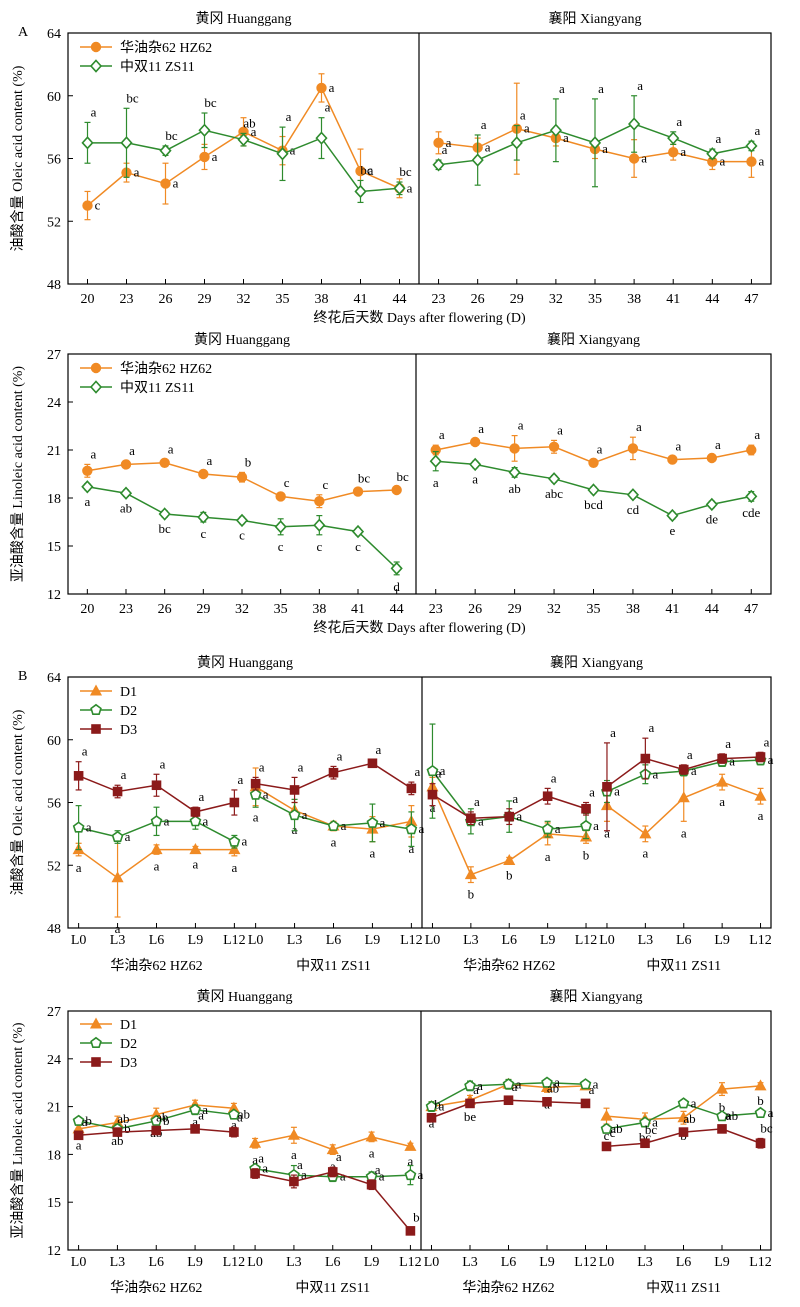  What do you see at coordinates (54, 929) in the screenshot?
I see `y-tick-label: 48` at bounding box center [54, 929].